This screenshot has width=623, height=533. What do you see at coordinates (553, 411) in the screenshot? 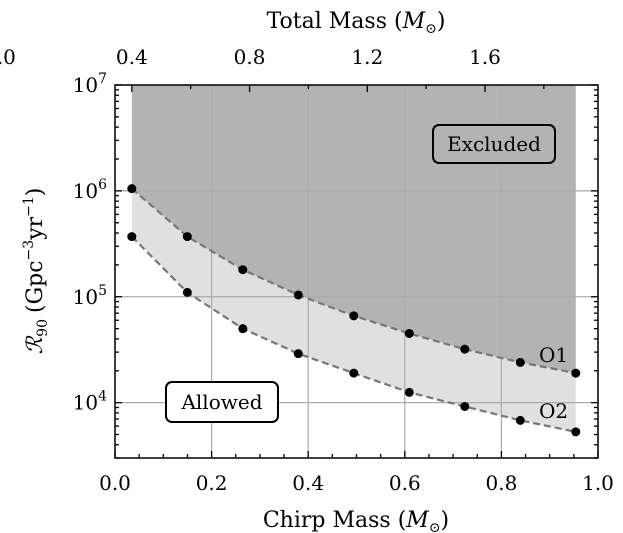
I see `series-label-o2: O2` at bounding box center [553, 411].